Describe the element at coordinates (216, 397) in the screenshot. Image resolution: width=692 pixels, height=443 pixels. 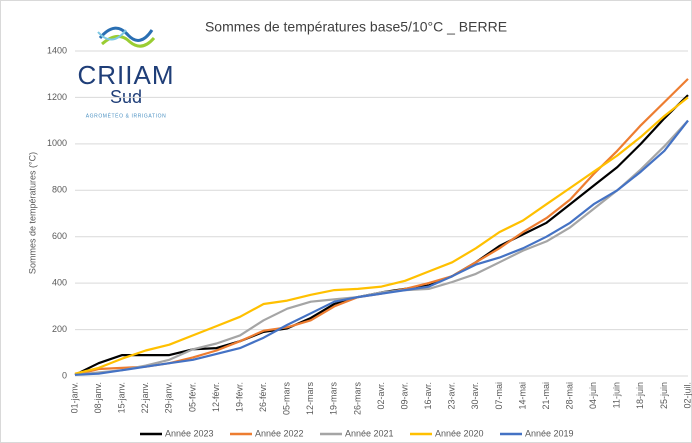
I see `x-tick-label: 12-févr.` at that location.